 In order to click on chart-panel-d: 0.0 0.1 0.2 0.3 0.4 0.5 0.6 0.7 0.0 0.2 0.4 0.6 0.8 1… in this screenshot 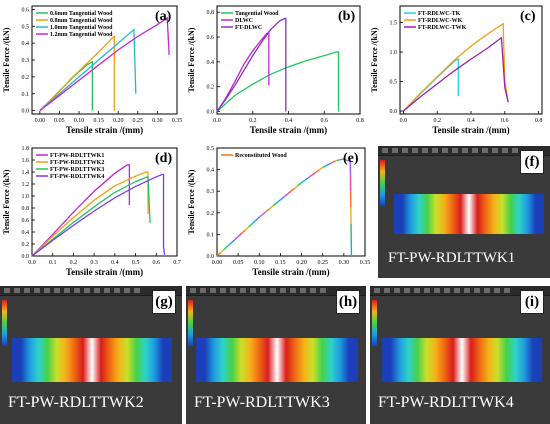, I will do `click(91, 211)`.